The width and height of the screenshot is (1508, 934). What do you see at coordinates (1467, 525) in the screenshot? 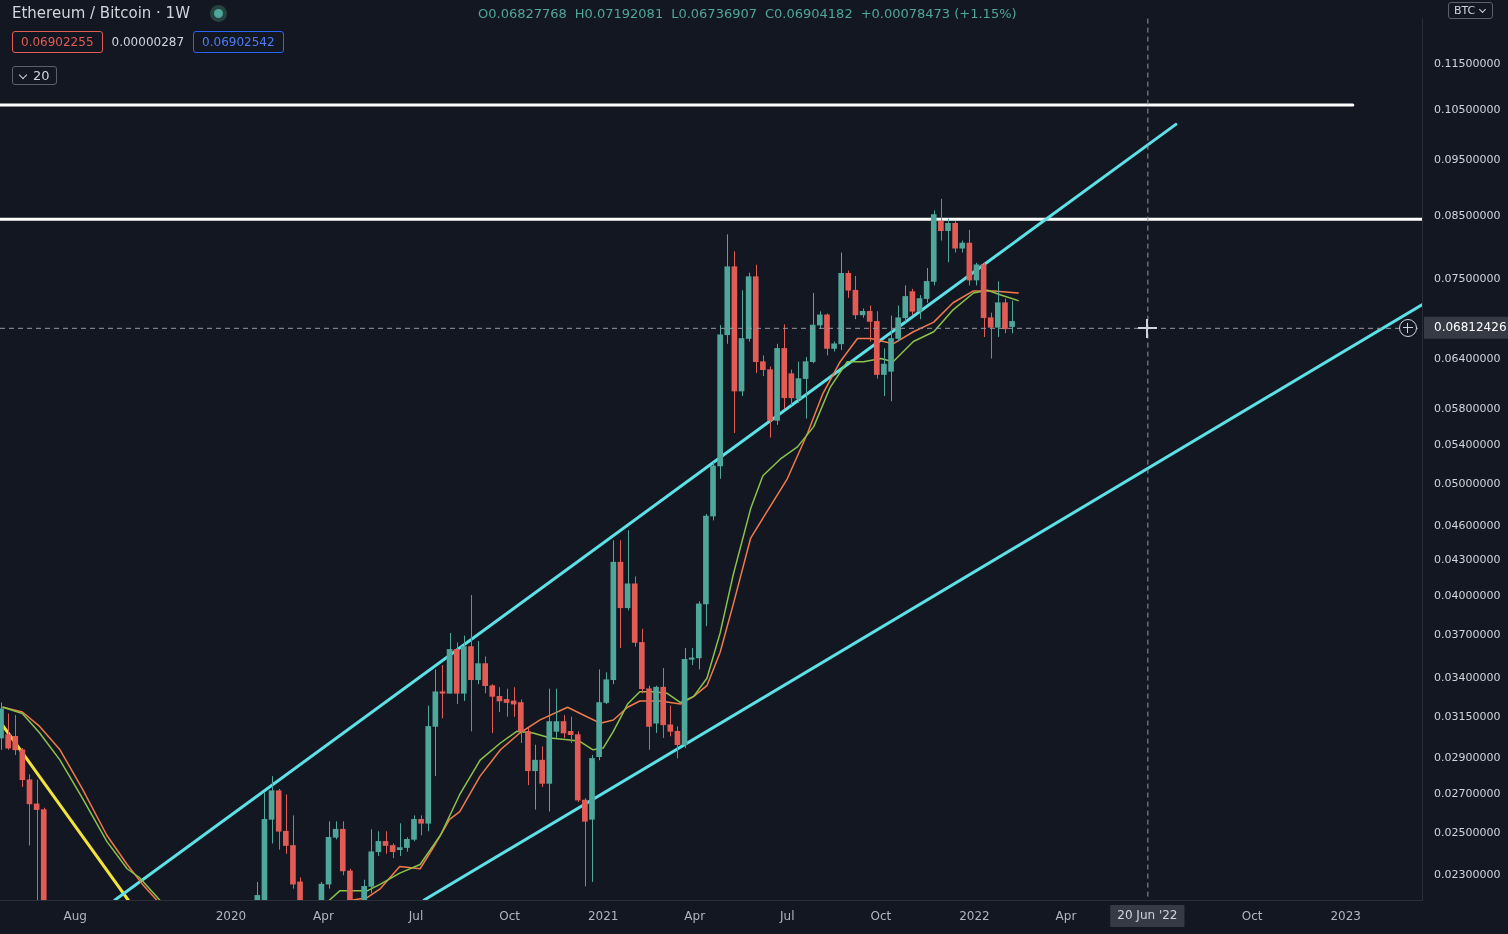
I see `y-tick-label: 0.04600000` at bounding box center [1467, 525].